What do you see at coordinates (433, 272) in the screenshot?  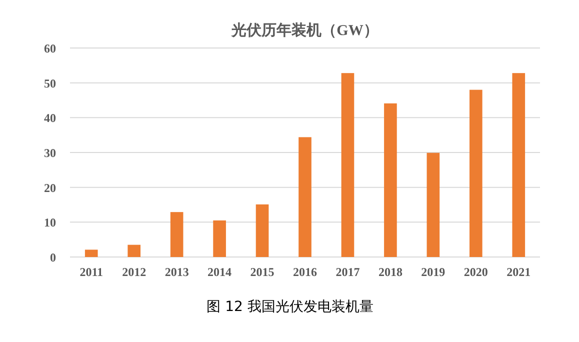 I see `x-tick-label: 2019` at bounding box center [433, 272].